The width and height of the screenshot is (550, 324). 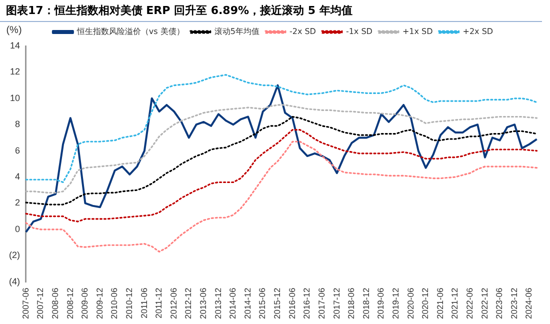 I want to click on x-tick-label: 2019-12, so click(x=395, y=304).